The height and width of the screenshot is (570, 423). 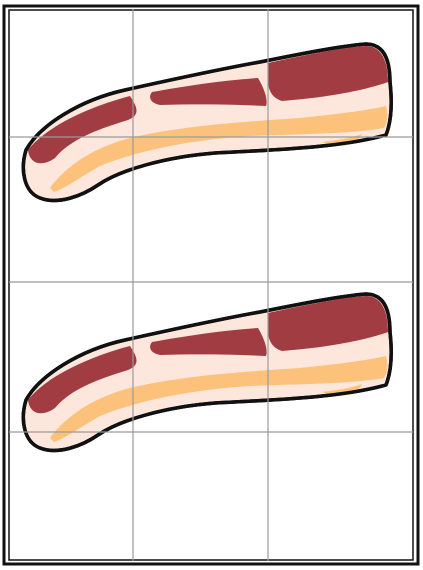 I want to click on grid-cell-r1-c3, so click(x=340, y=73).